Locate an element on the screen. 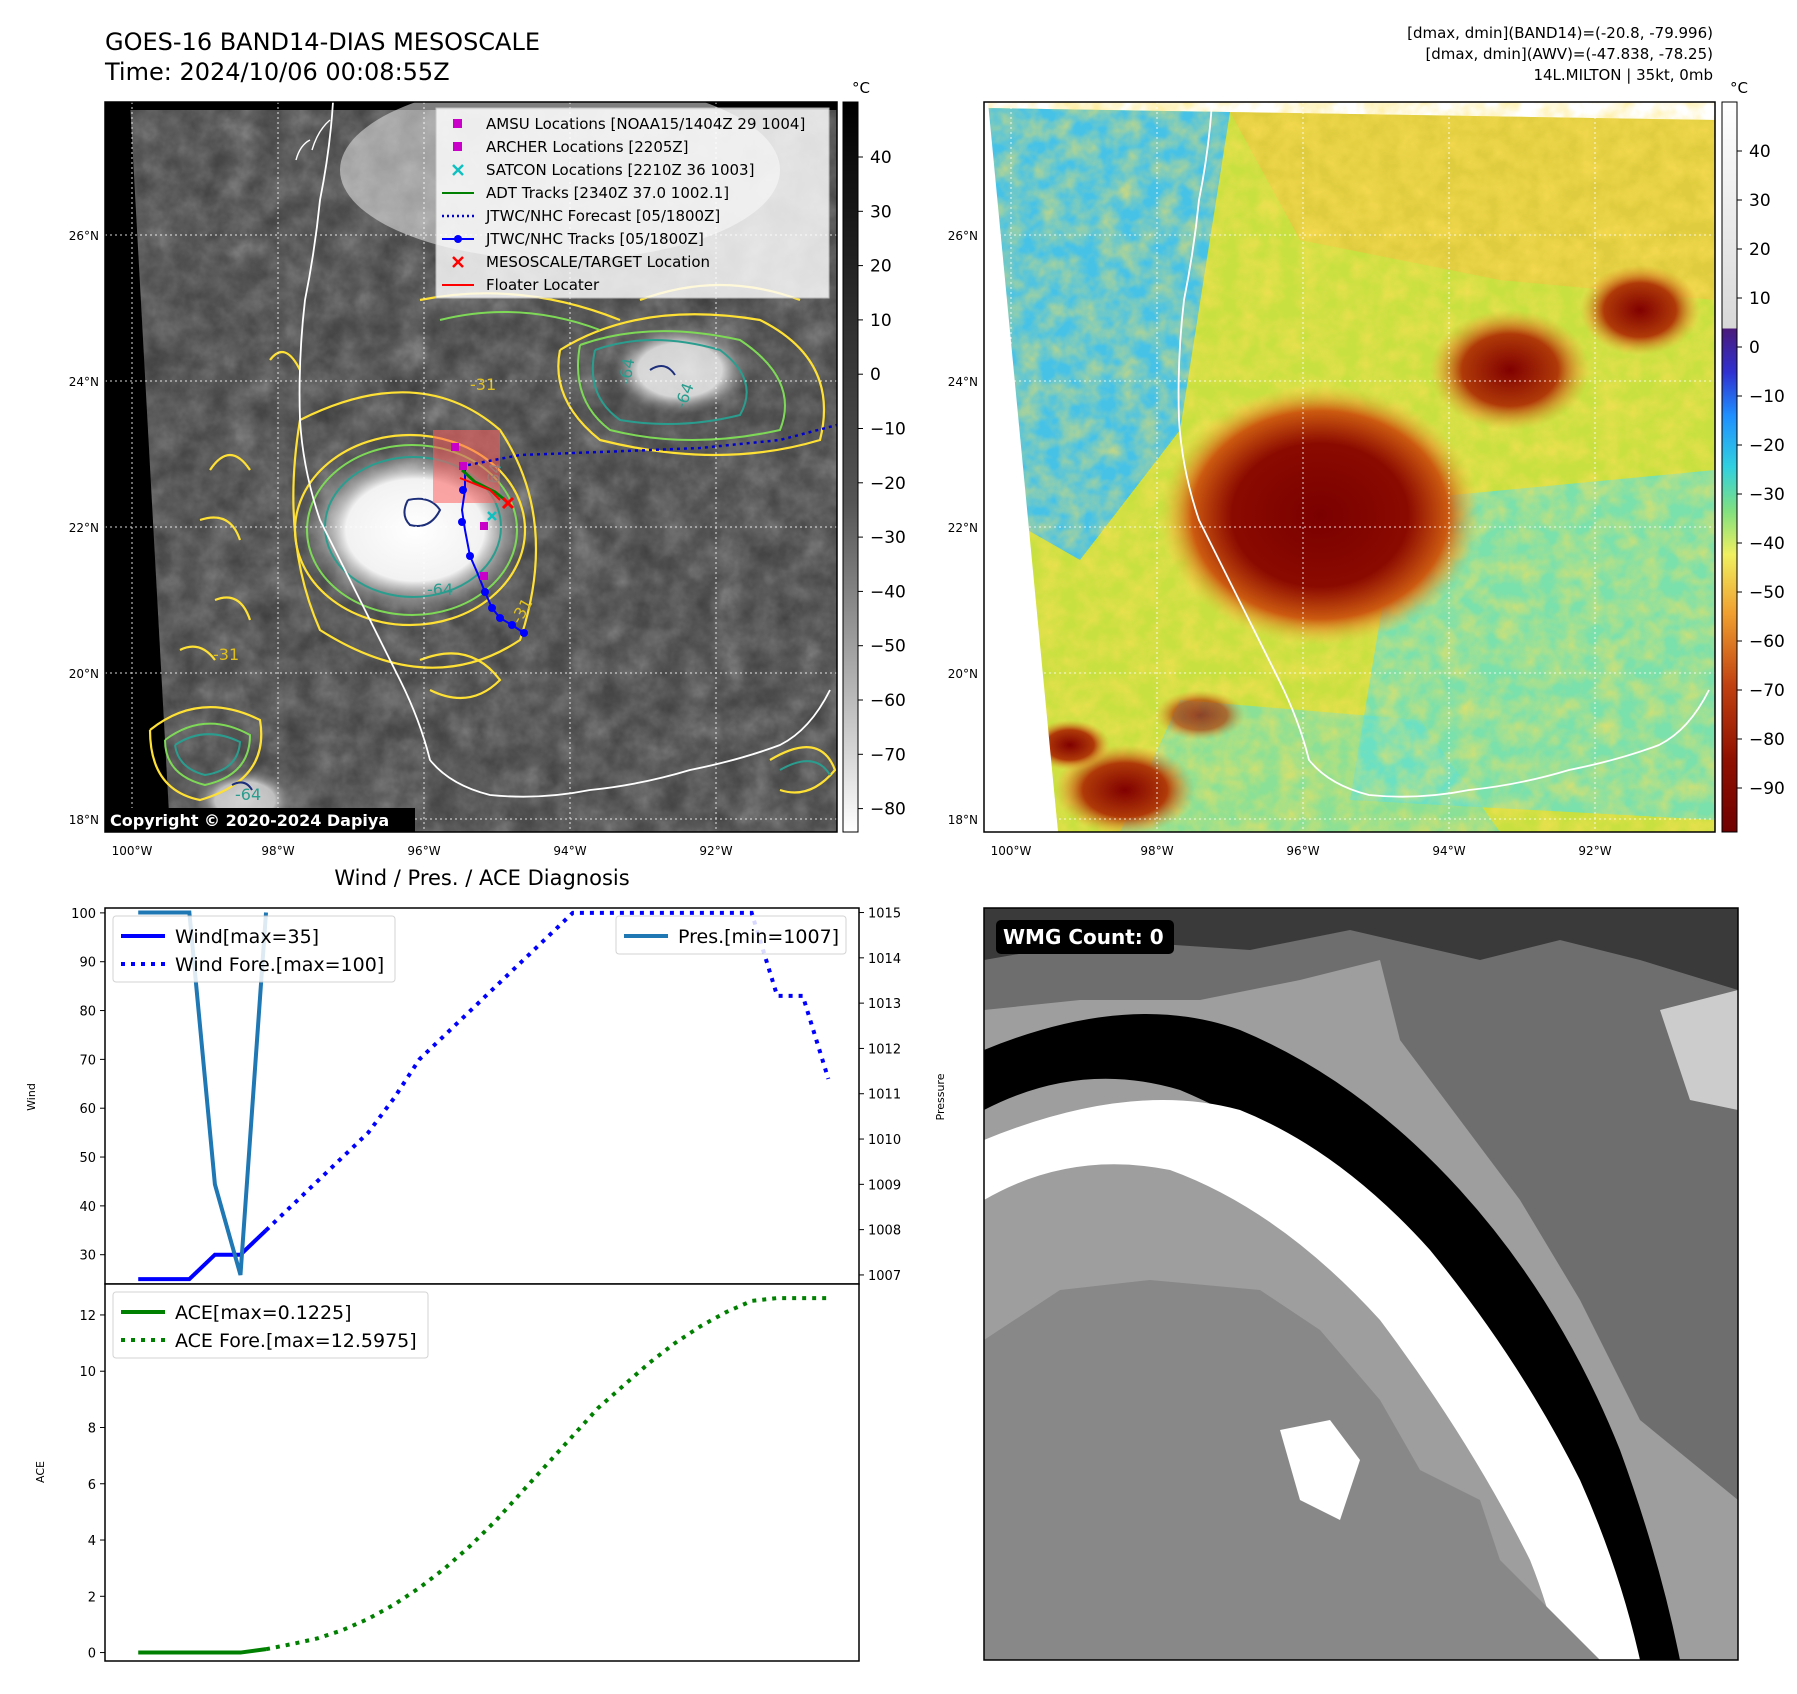  best-track is located at coordinates (492, 552).